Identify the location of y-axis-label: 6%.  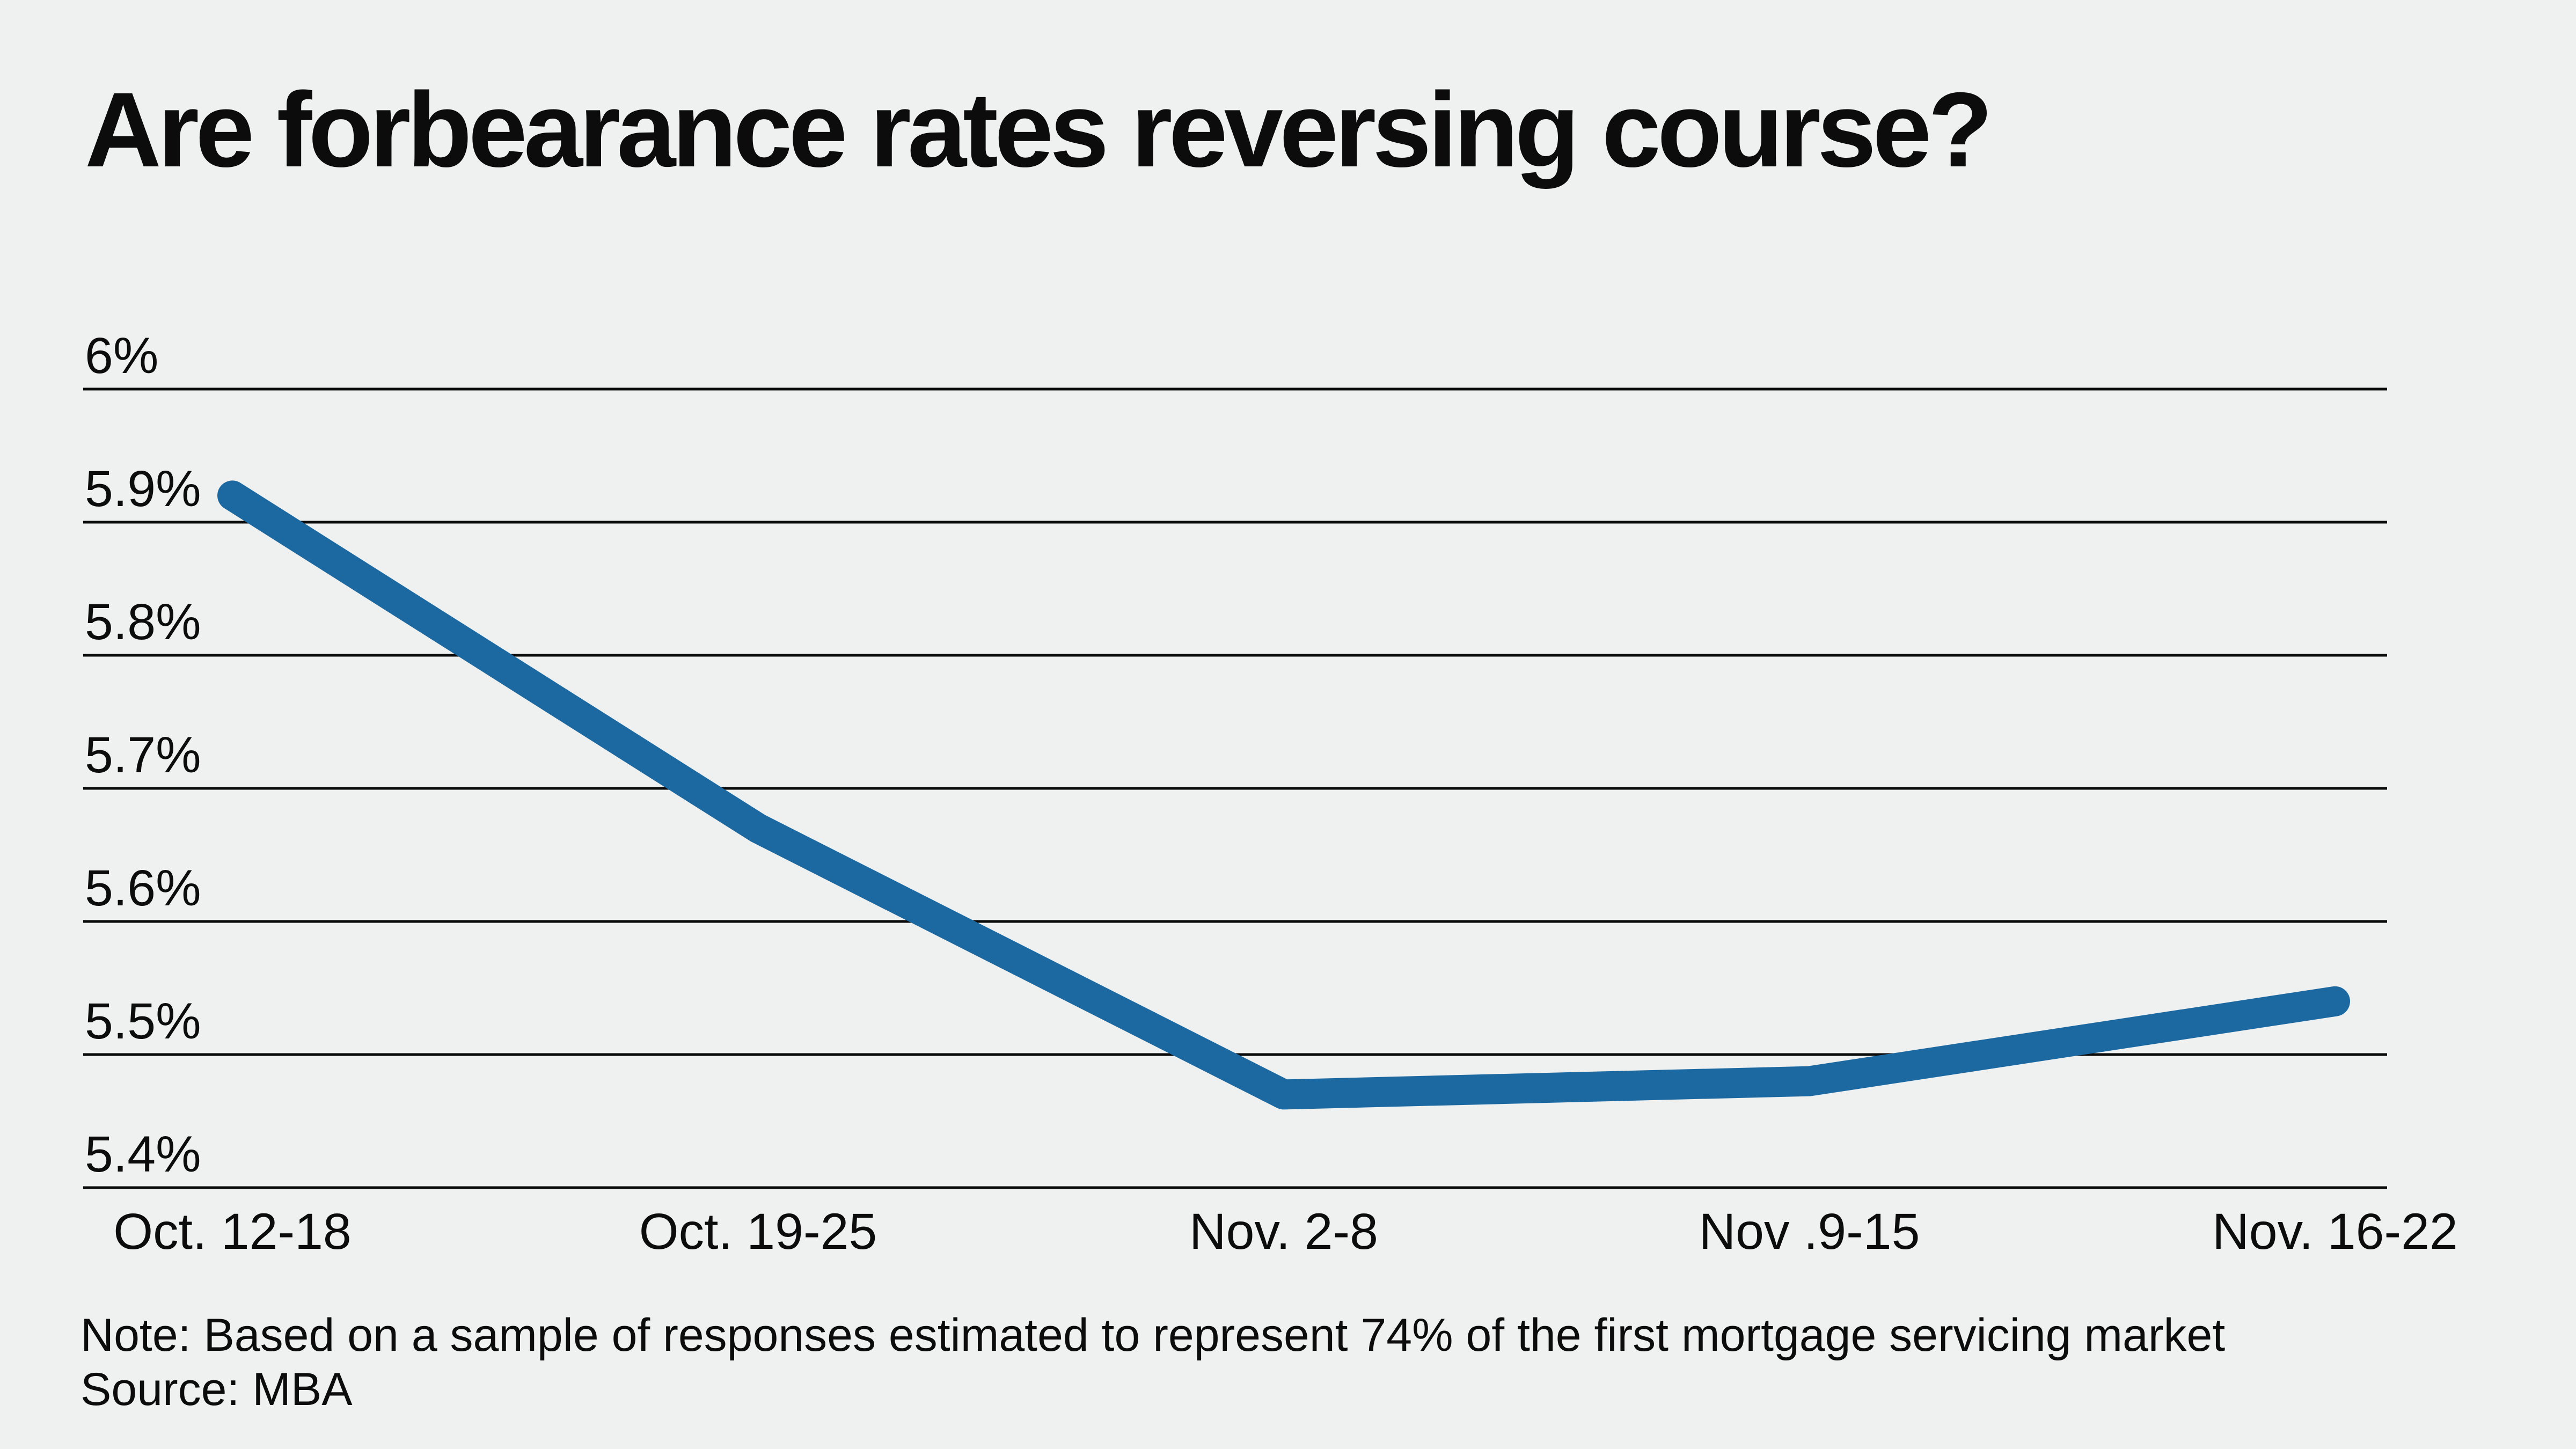
(122, 355).